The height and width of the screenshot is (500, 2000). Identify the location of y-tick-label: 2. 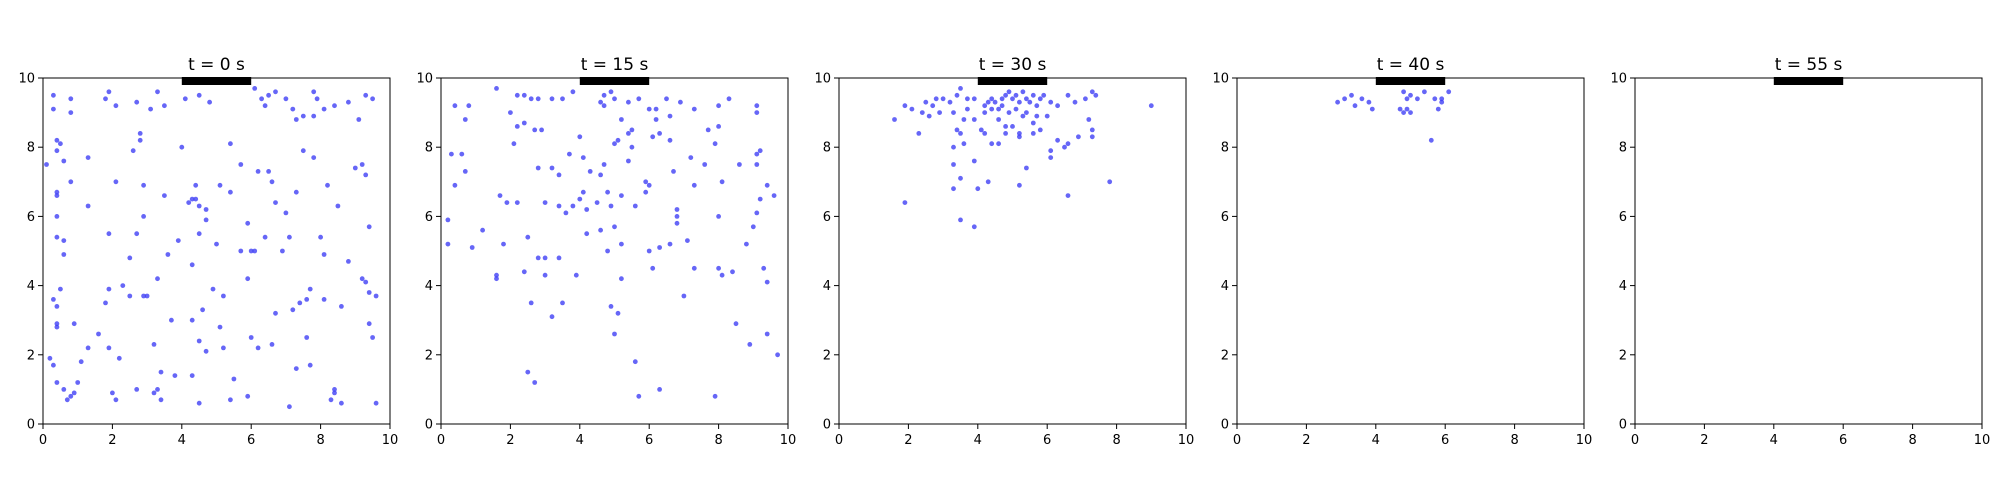
(429, 355).